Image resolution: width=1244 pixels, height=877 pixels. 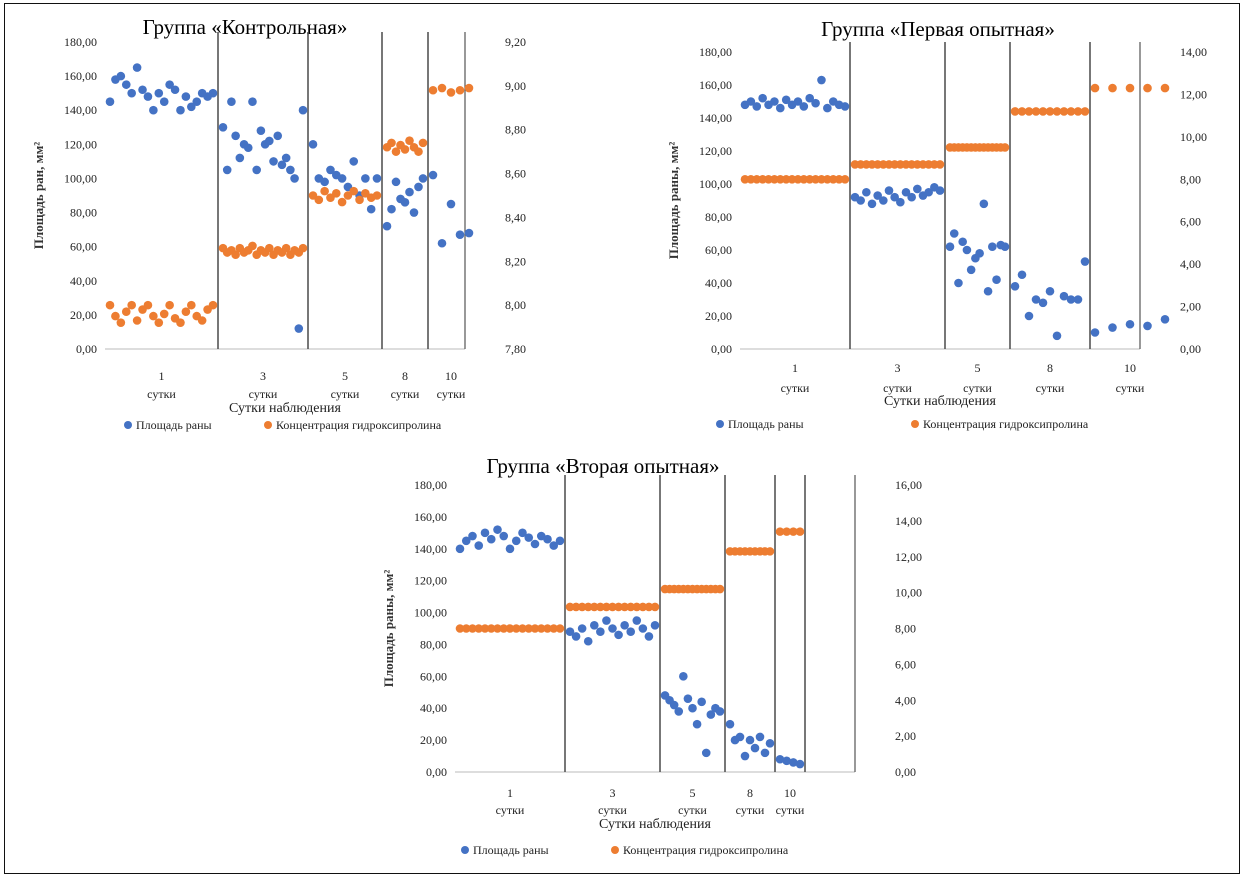 What do you see at coordinates (38, 196) in the screenshot?
I see `y-axis-label: Площадь ран, мм²` at bounding box center [38, 196].